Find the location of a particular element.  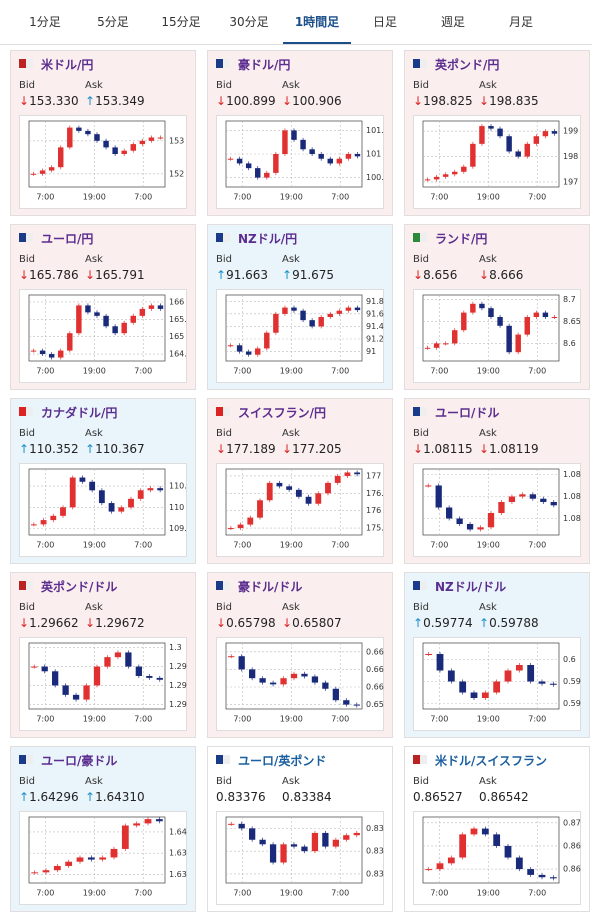

bid-value: ↓177.189 is located at coordinates (246, 449).